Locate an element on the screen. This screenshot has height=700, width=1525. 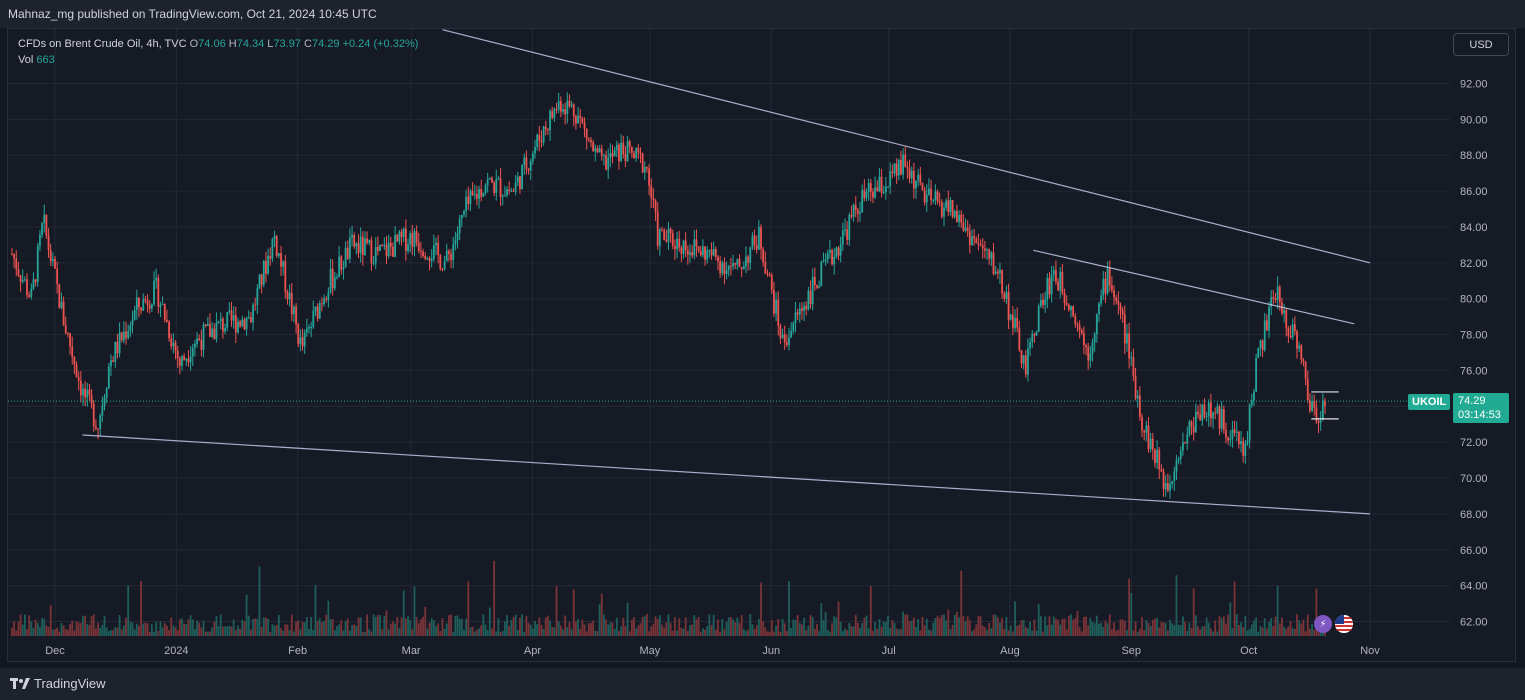
bar-countdown: 03:14:53 is located at coordinates (1479, 415).